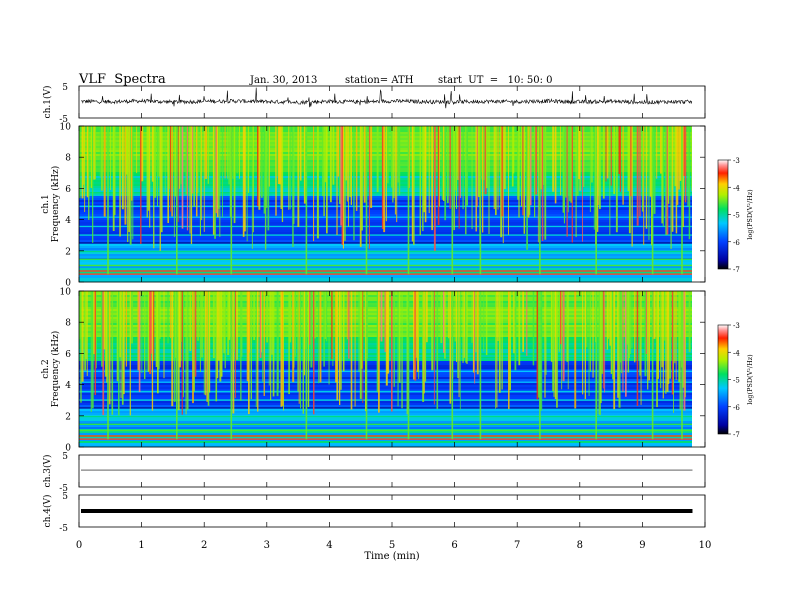 This screenshot has height=612, width=792. I want to click on station-label: station= ATH, so click(379, 80).